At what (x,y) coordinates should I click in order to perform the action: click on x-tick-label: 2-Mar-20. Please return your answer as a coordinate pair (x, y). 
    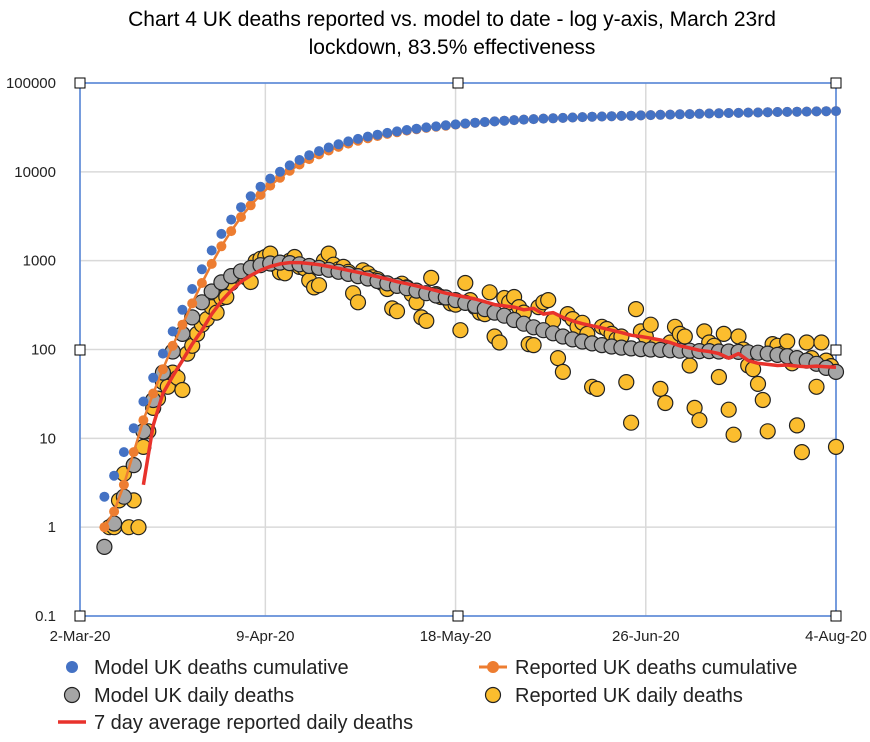
    Looking at the image, I should click on (80, 636).